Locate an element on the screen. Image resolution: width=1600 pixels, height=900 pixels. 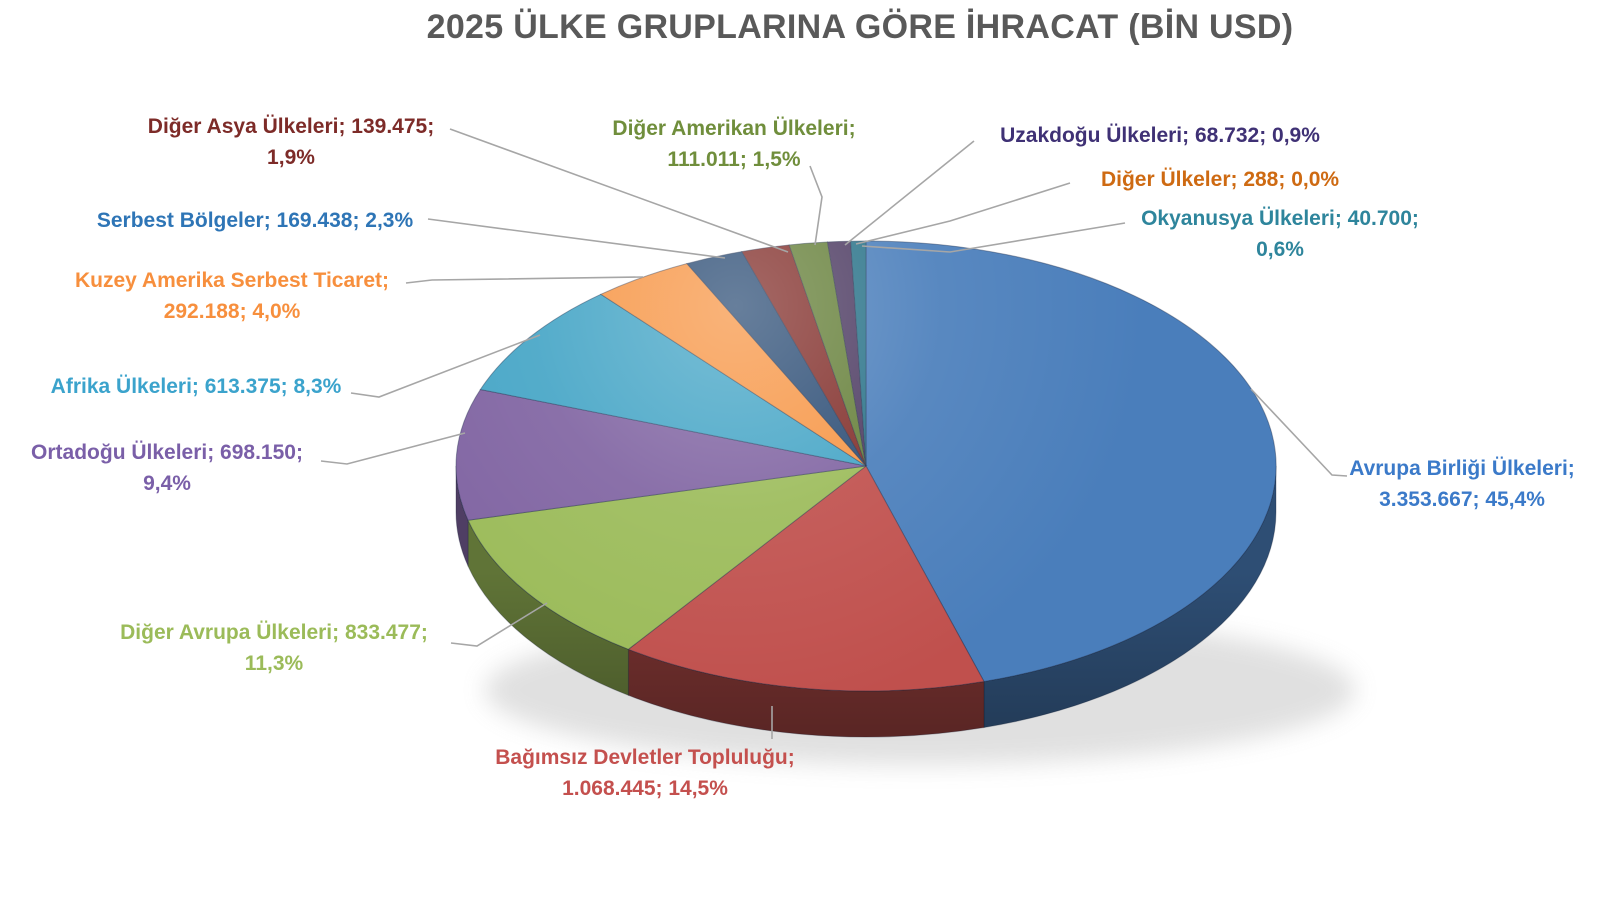
label-line1: Serbest Bölgeler; 169.438; 2,3% is located at coordinates (255, 220).